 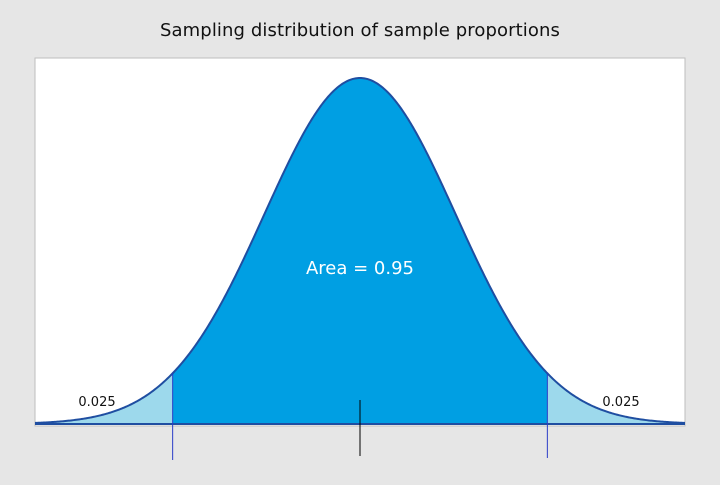 What do you see at coordinates (620, 402) in the screenshot?
I see `right-tail-label: 0.025` at bounding box center [620, 402].